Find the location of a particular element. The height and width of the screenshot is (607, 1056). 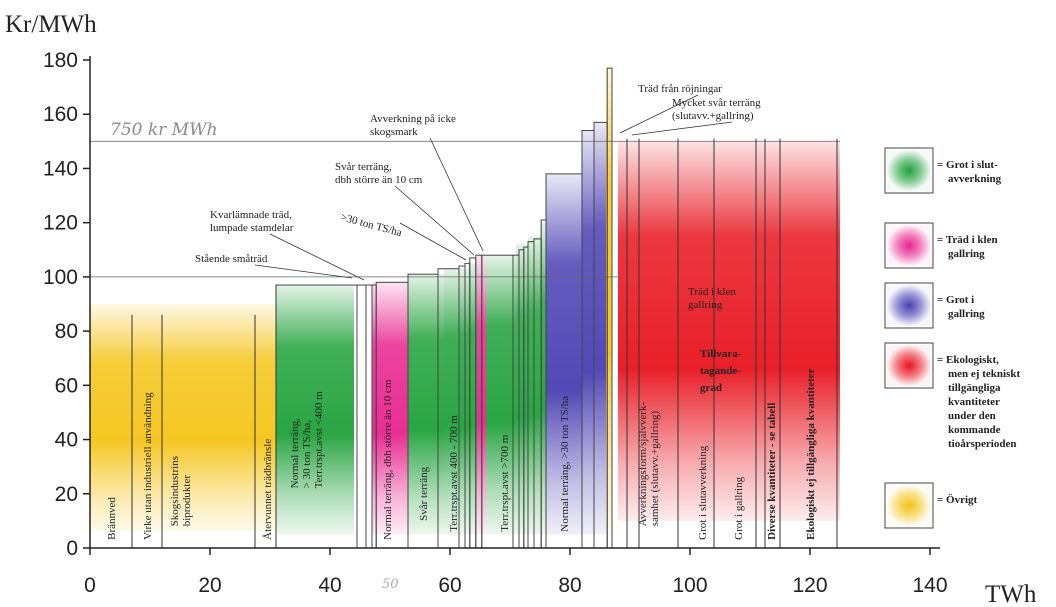

segment-label: Diverse kvantiteter - se tabell is located at coordinates (772, 471).